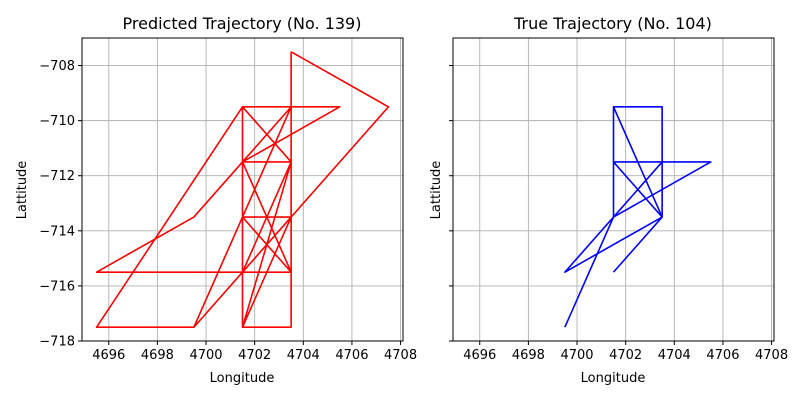 Image resolution: width=800 pixels, height=400 pixels. I want to click on chart-title: True Trajectory (No. 104), so click(612, 23).